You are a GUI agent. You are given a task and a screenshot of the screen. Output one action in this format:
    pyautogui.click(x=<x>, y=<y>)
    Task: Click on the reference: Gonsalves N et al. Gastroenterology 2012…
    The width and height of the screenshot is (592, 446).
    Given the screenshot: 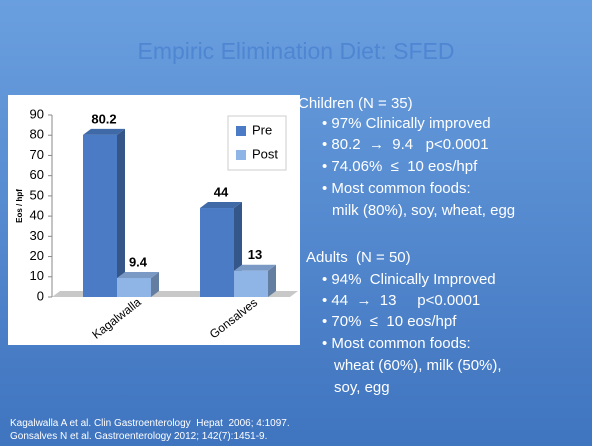 What is the action you would take?
    pyautogui.click(x=139, y=436)
    